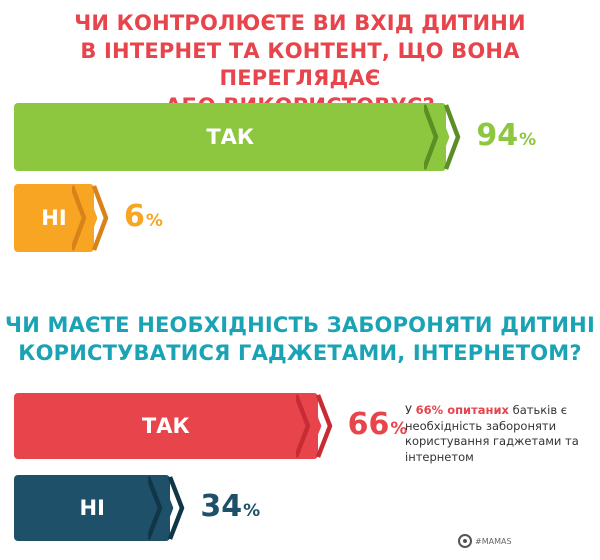  What do you see at coordinates (300, 325) in the screenshot?
I see `q2-title-line-1: ЧИ МАЄТЕ НЕОБХІДНІСТЬ ЗАБОРОНЯТИ ДИТИНІ` at bounding box center [300, 325].